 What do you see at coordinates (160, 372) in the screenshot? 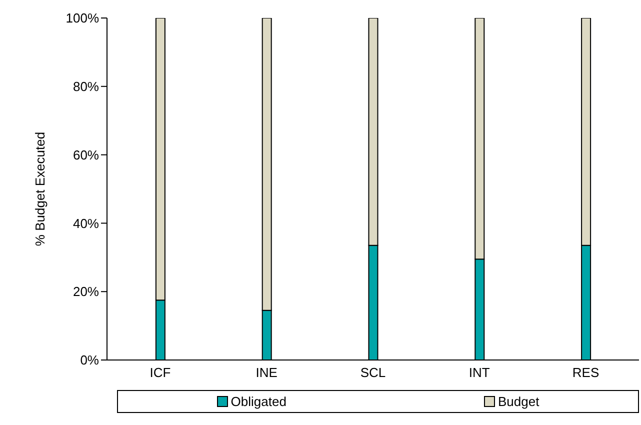
I see `x-tick-label: ICF` at bounding box center [160, 372].